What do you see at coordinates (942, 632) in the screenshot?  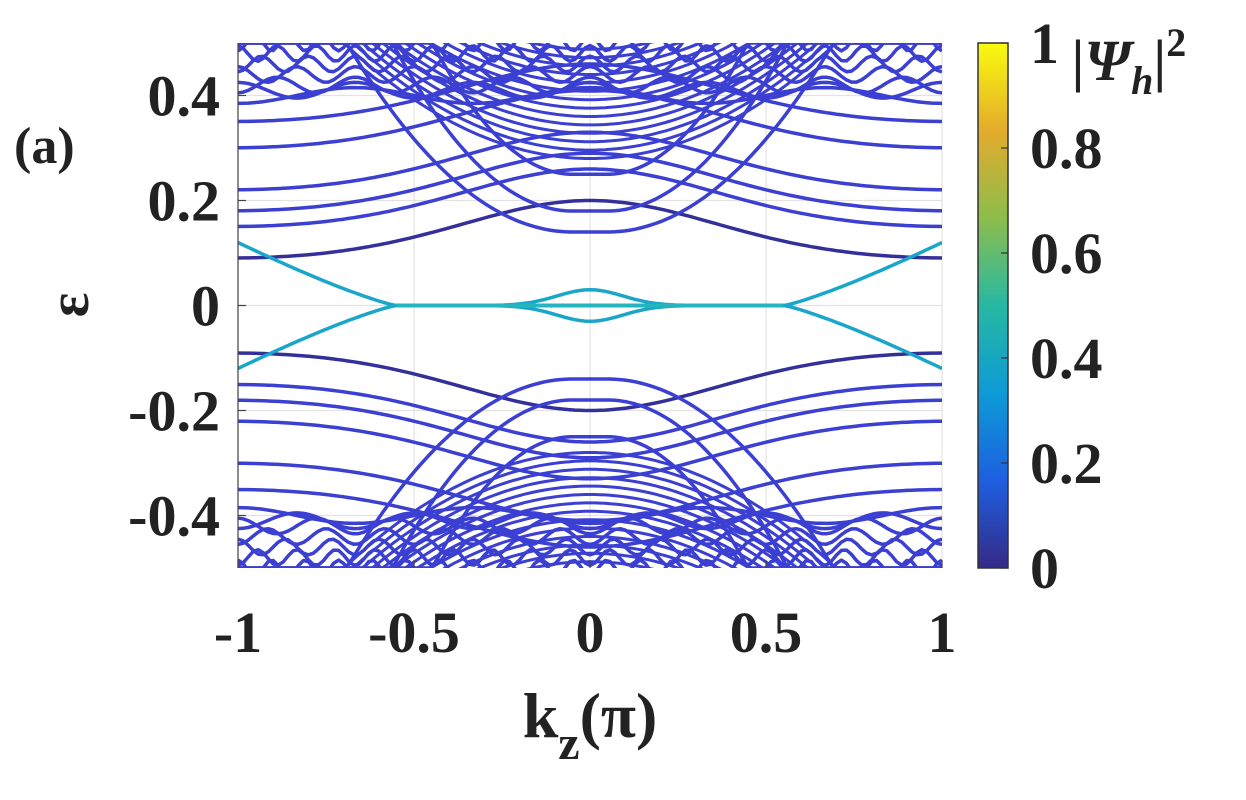 I see `x-tick-label-4: 1` at bounding box center [942, 632].